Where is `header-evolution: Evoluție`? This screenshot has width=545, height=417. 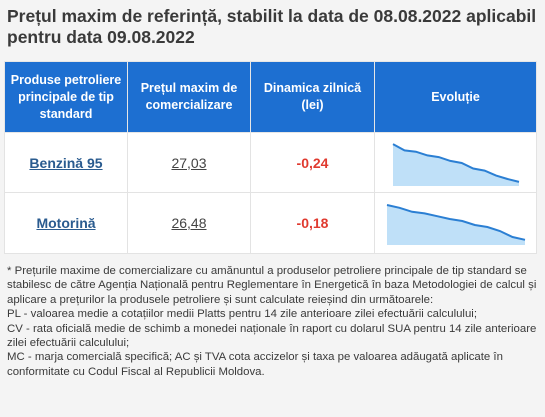
header-evolution: Evoluție is located at coordinates (455, 97).